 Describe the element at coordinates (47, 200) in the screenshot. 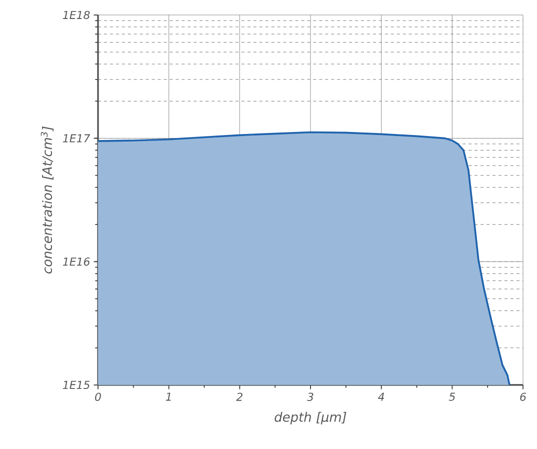

I see `y-axis-title: concentration [At/cm$^{3}$]` at that location.